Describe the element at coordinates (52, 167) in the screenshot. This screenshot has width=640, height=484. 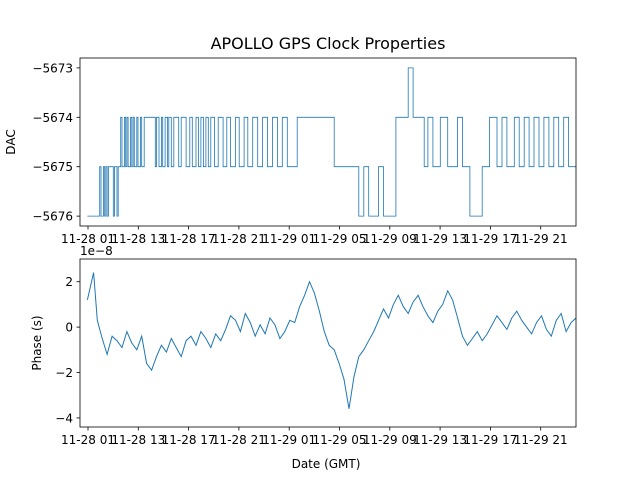
I see `y-tick-label: −5675` at that location.